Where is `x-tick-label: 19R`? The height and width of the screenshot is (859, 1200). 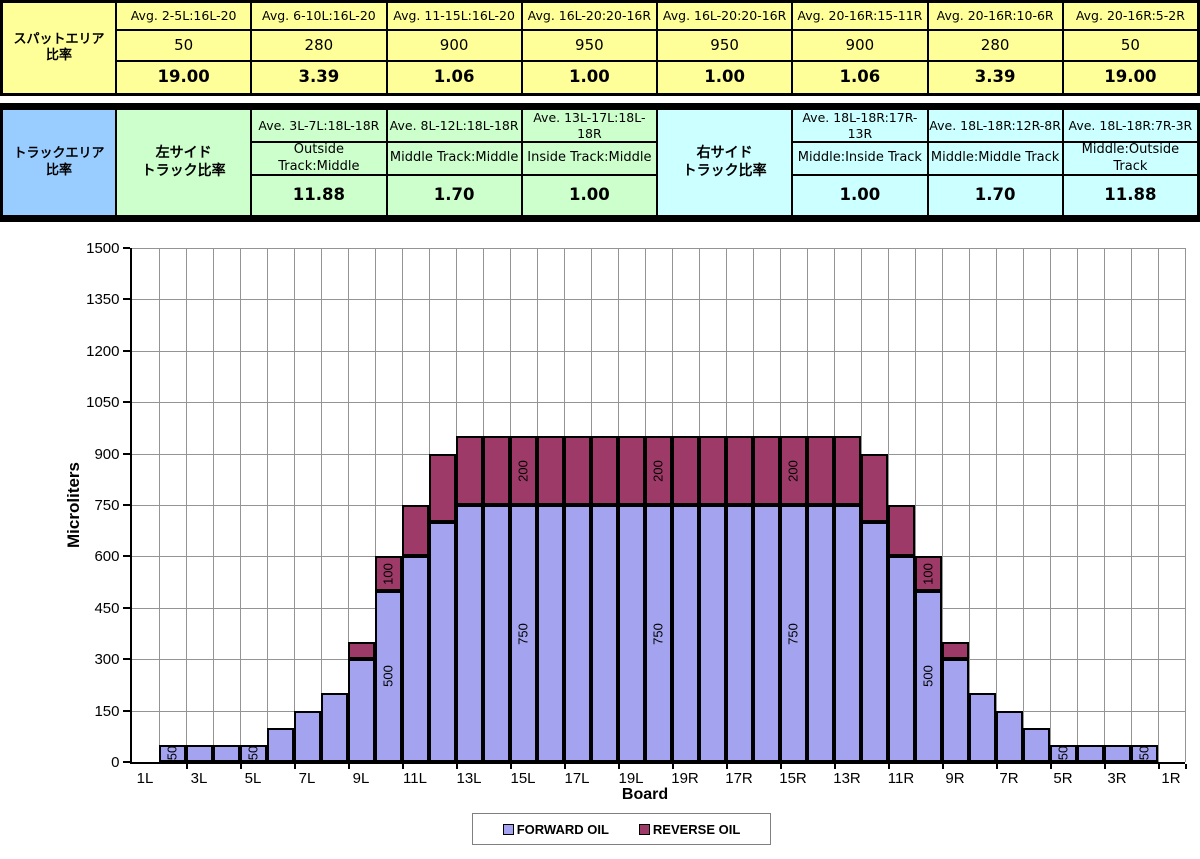
x-tick-label: 19R is located at coordinates (685, 778).